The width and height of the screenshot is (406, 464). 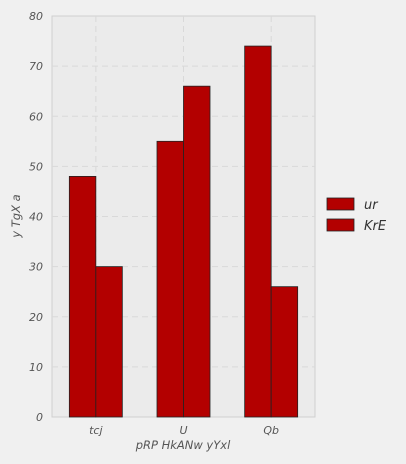 I want to click on x-tick-label: tcj, so click(x=96, y=430).